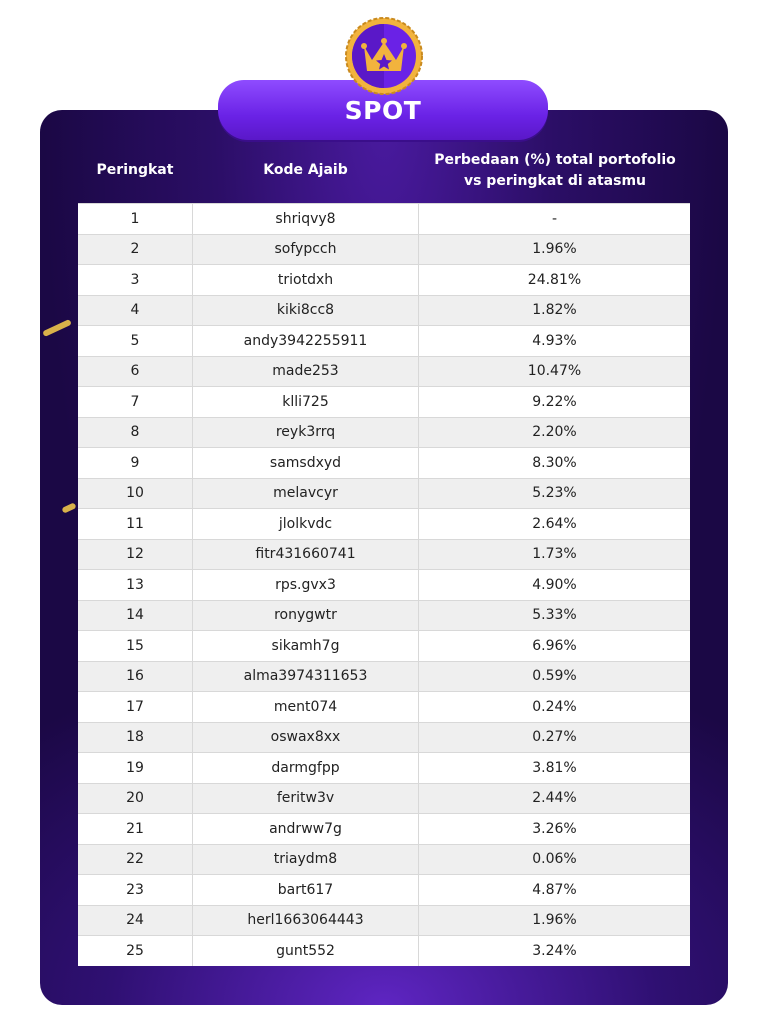  Describe the element at coordinates (554, 889) in the screenshot. I see `diff-cell: 4.87%` at that location.